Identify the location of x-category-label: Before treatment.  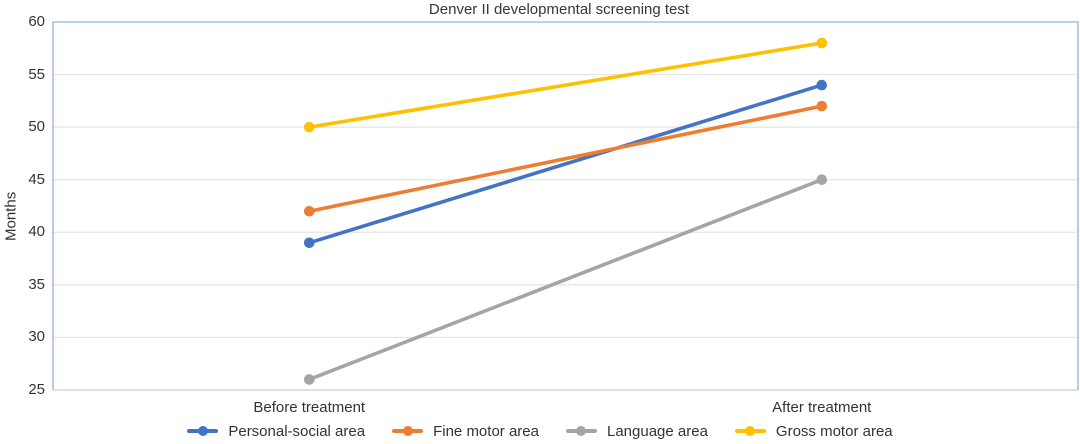
(309, 407).